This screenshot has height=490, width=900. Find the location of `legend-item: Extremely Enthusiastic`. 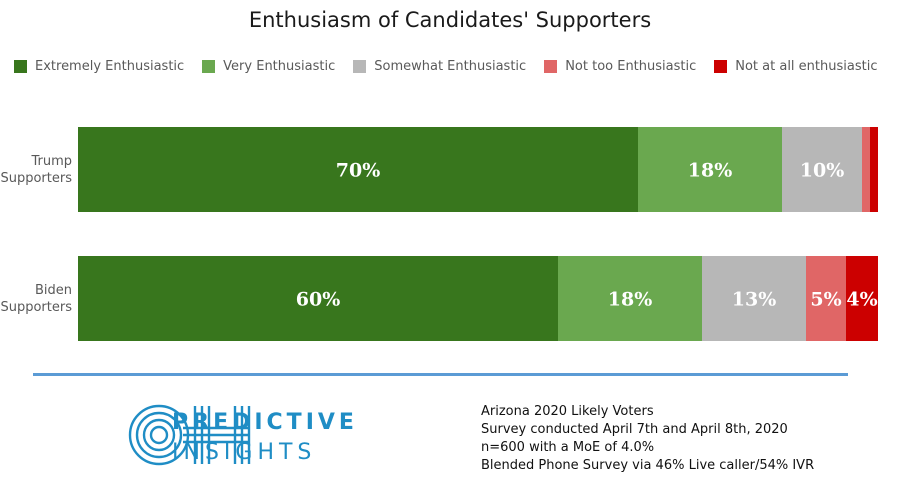

legend-item: Extremely Enthusiastic is located at coordinates (99, 66).